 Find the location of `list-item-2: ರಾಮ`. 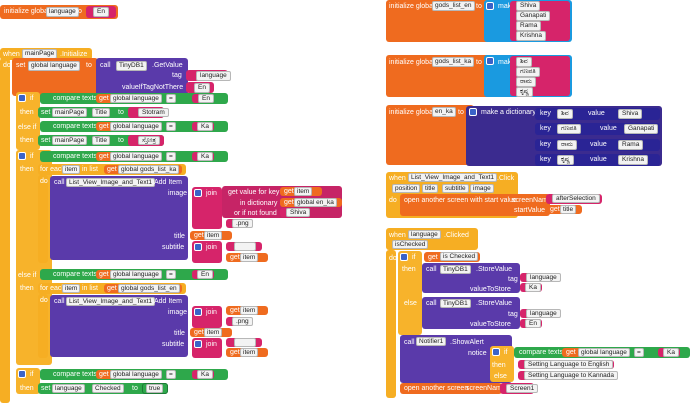

list-item-2: ರಾಮ is located at coordinates (526, 82).